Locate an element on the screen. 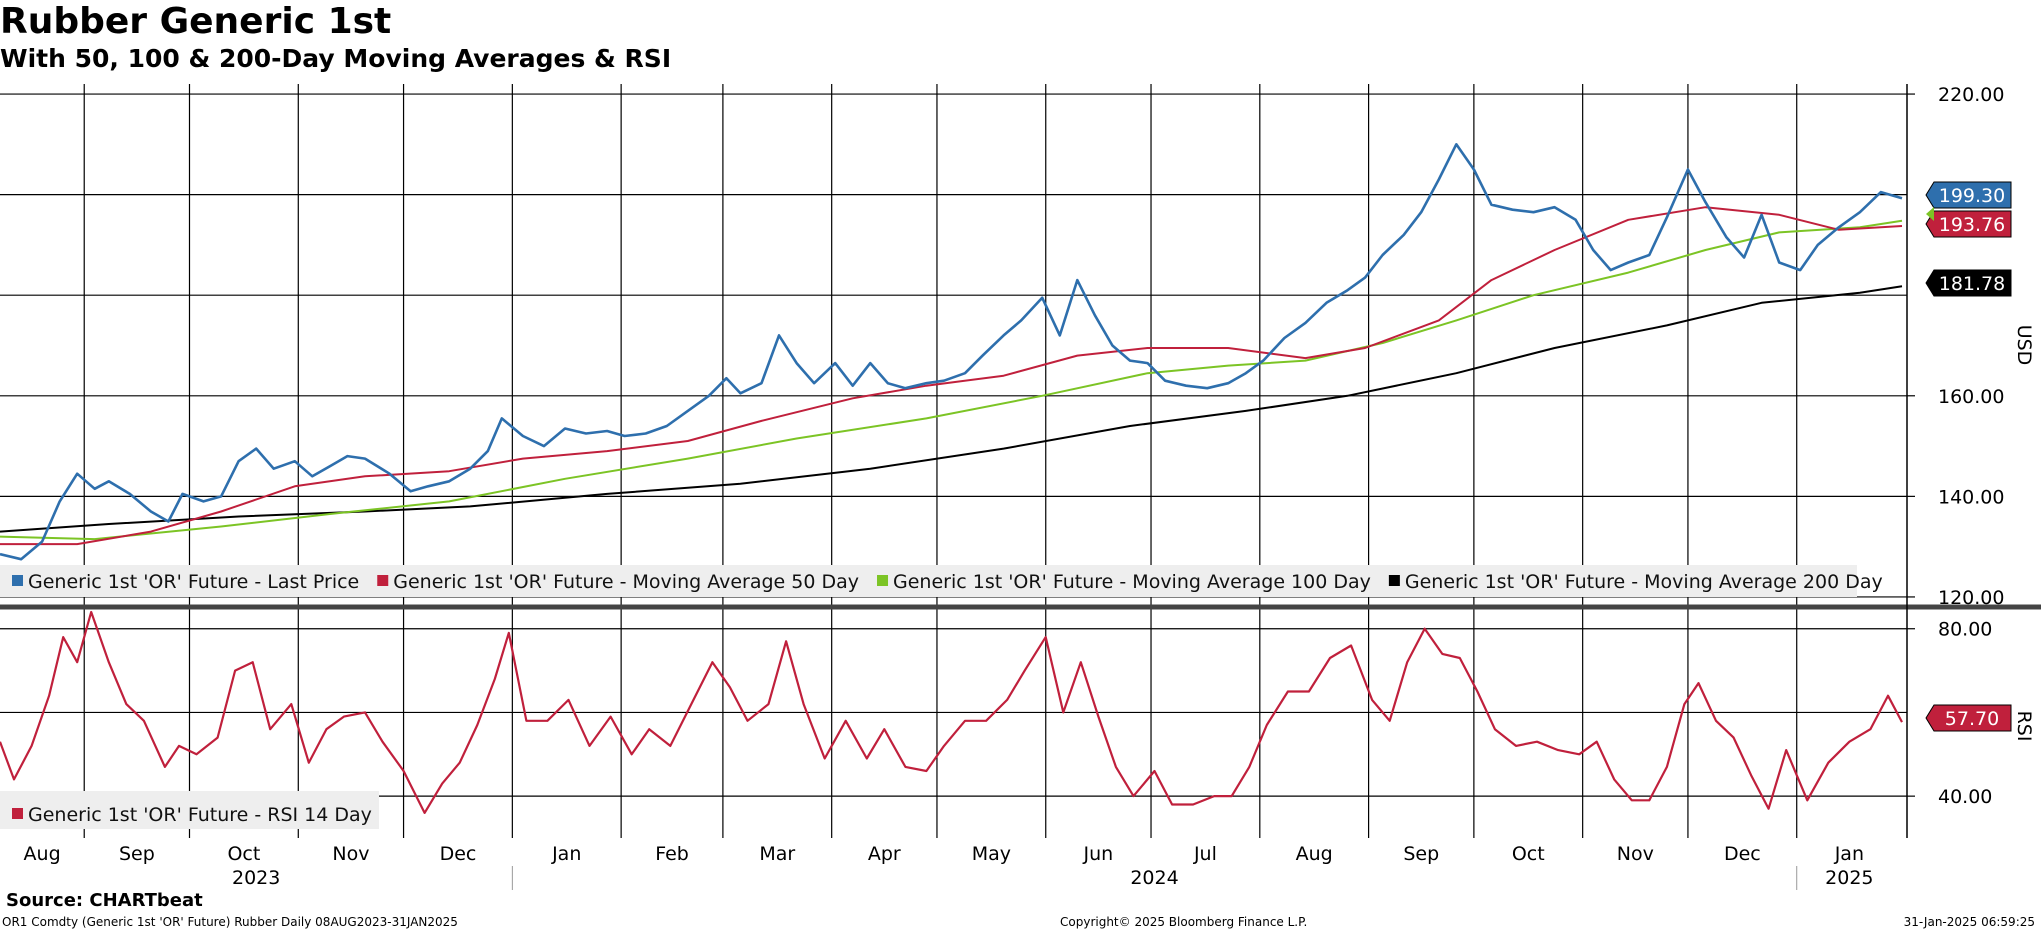 The height and width of the screenshot is (932, 2041). price-legend-box is located at coordinates (928, 581).